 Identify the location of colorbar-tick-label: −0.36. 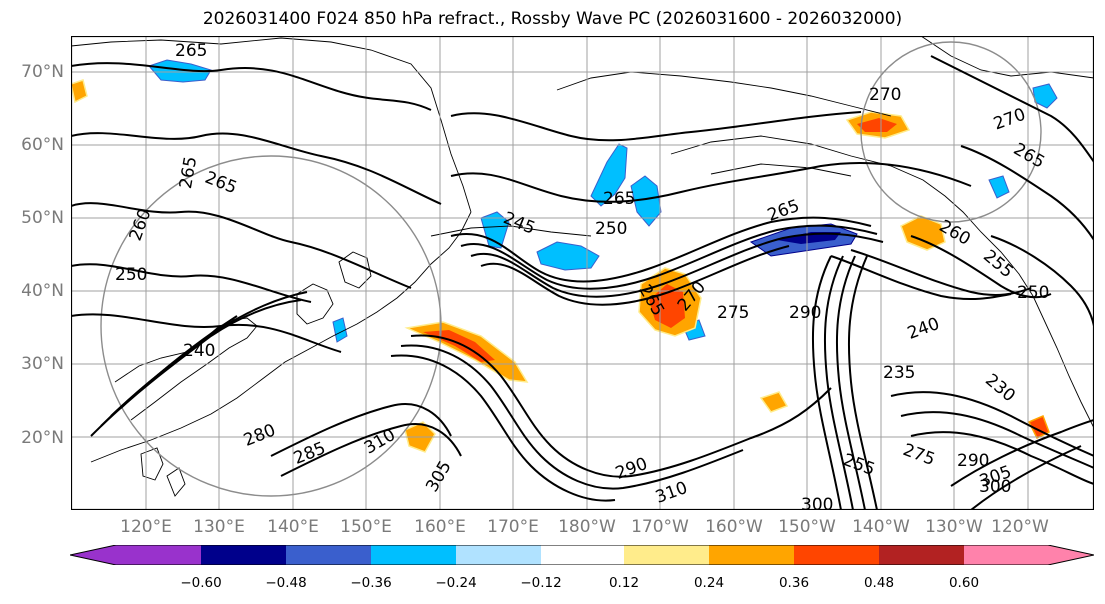
(371, 583).